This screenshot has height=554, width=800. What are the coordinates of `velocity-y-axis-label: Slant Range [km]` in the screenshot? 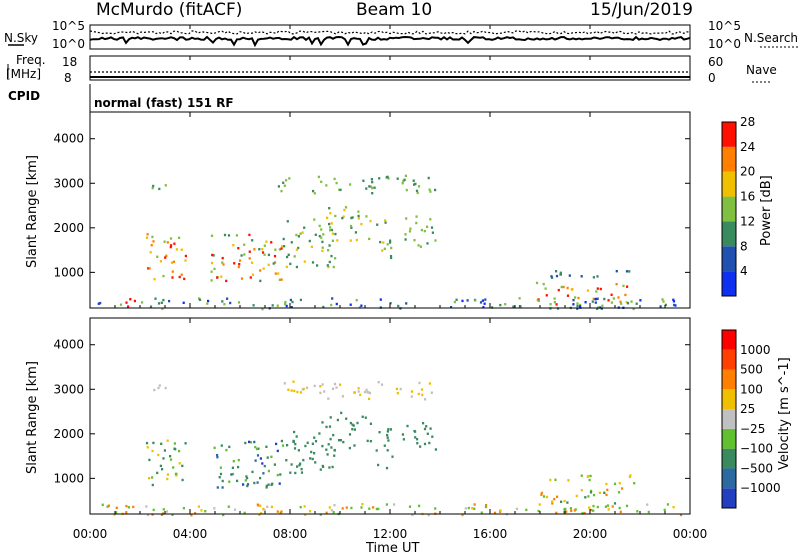 It's located at (32, 417).